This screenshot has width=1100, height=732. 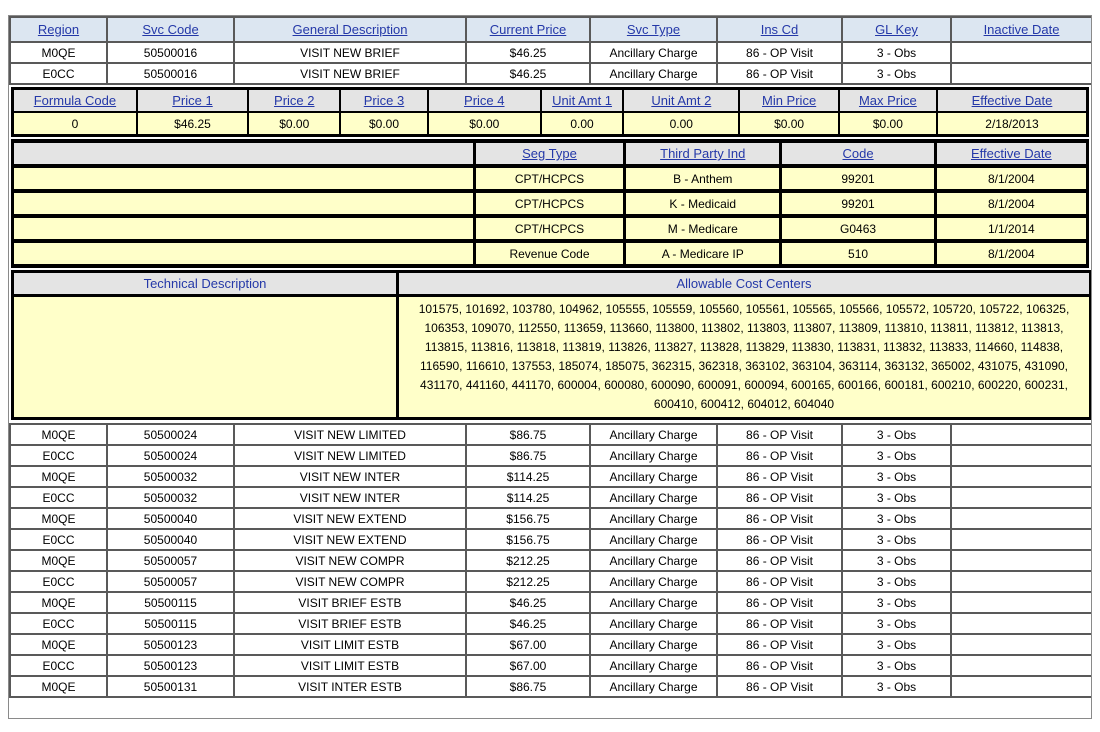 What do you see at coordinates (350, 539) in the screenshot?
I see `cell-description: VISIT NEW EXTEND` at bounding box center [350, 539].